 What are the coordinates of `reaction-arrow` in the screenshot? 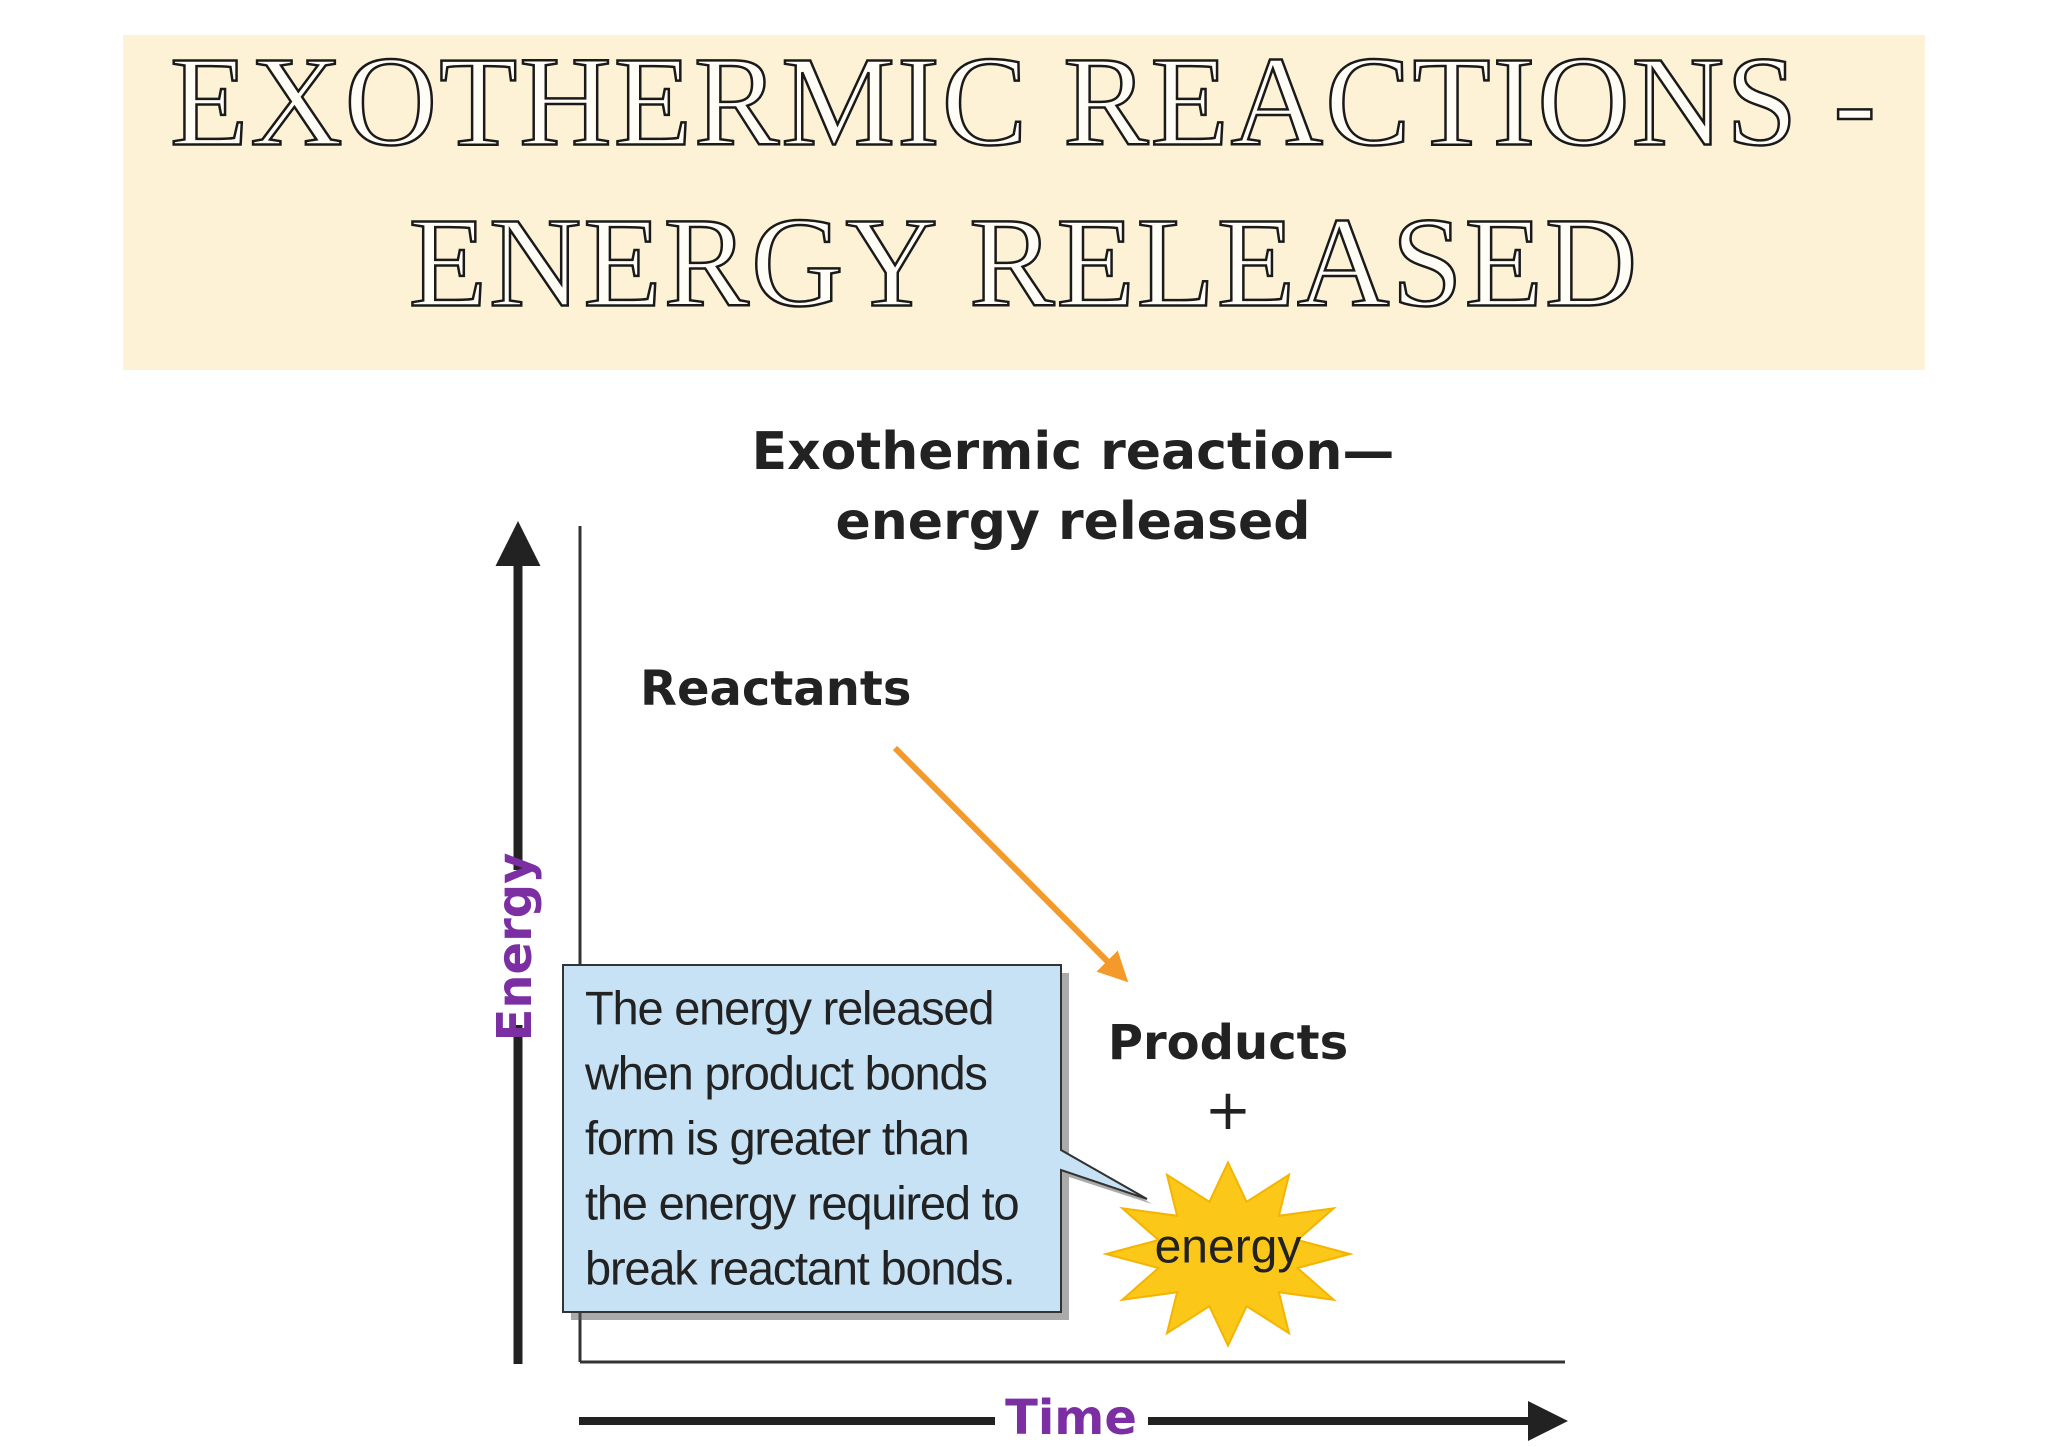 It's located at (1010, 864).